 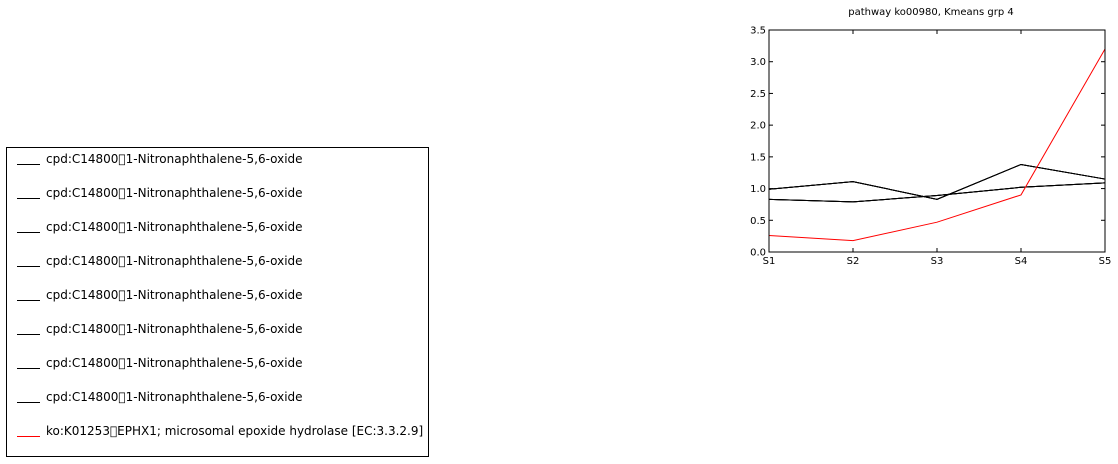 What do you see at coordinates (758, 31) in the screenshot?
I see `y-tick-label: 3.5` at bounding box center [758, 31].